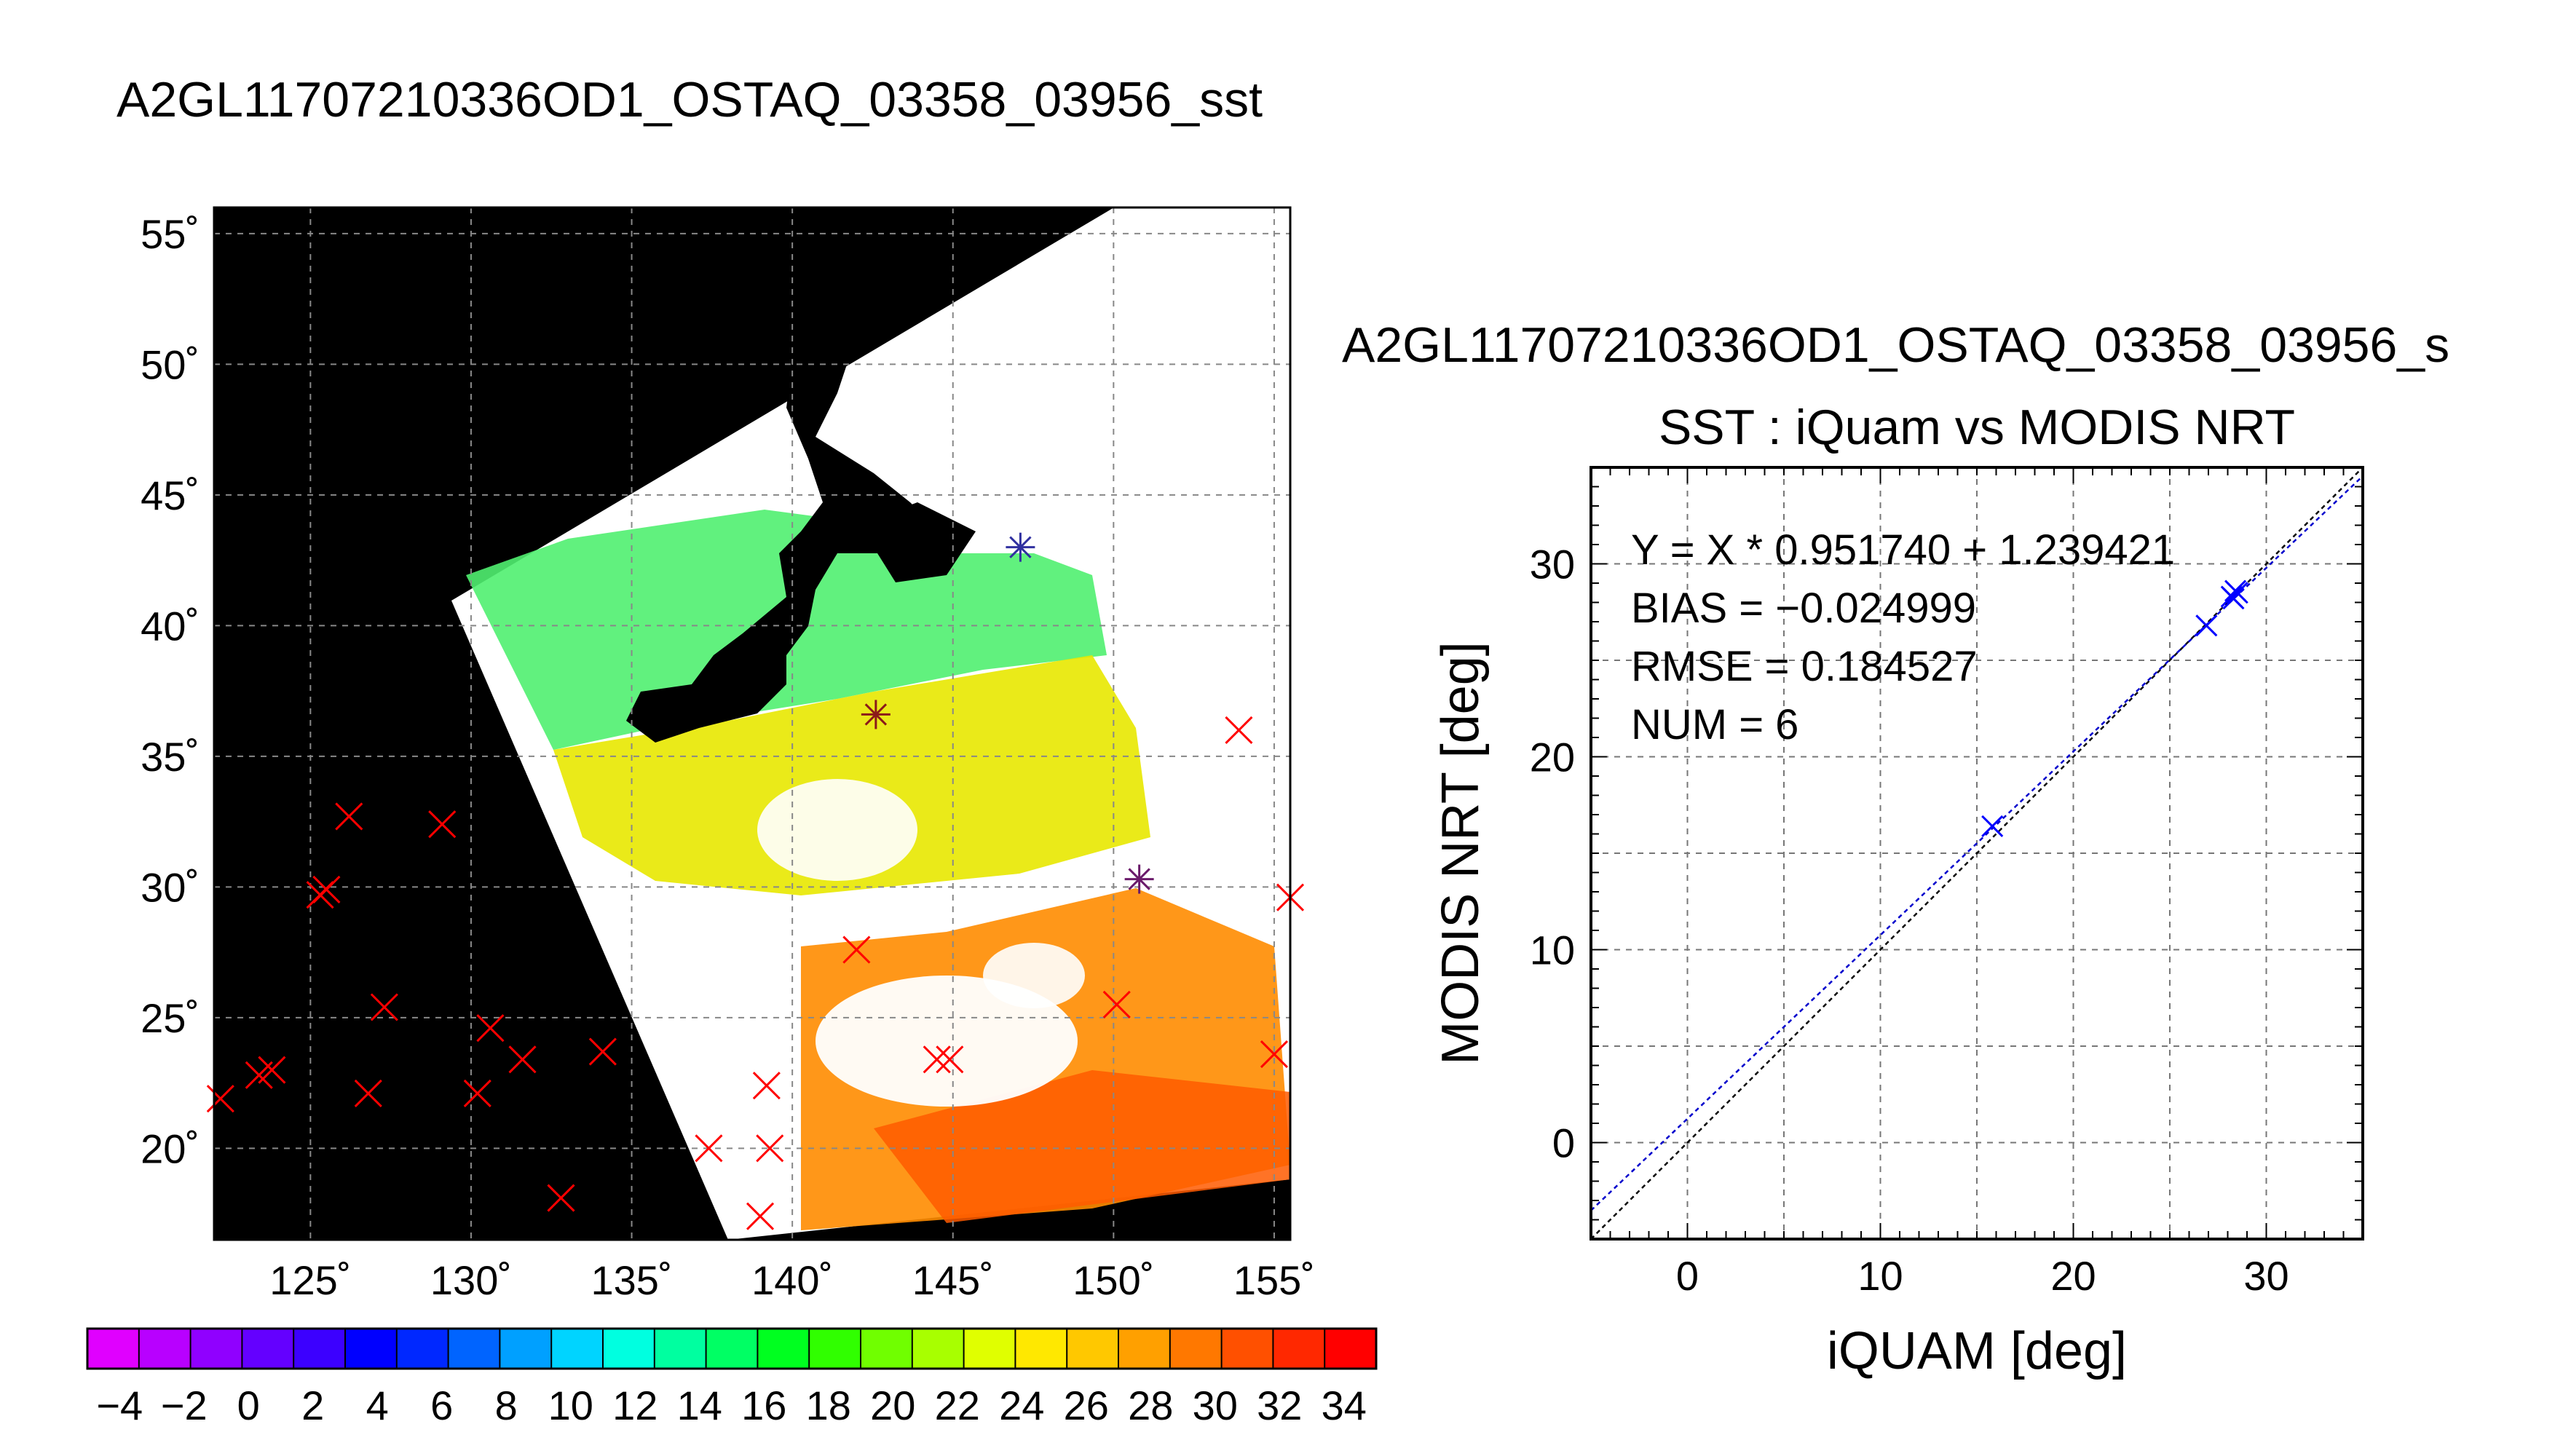 This screenshot has height=1456, width=2555. I want to click on colorbar-tick-label: 30, so click(1215, 1405).